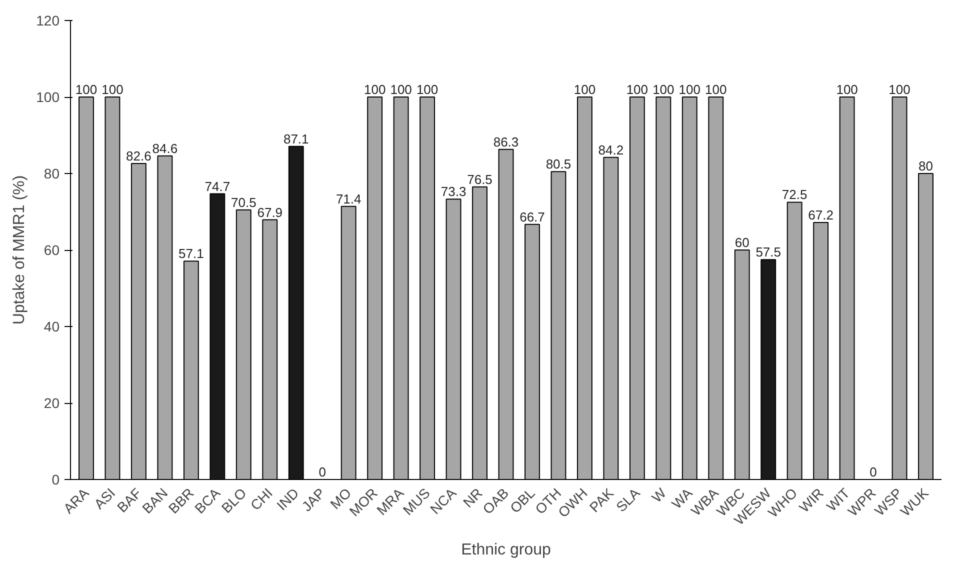 The height and width of the screenshot is (569, 956). Describe the element at coordinates (139, 156) in the screenshot. I see `data-label: 82.6` at that location.